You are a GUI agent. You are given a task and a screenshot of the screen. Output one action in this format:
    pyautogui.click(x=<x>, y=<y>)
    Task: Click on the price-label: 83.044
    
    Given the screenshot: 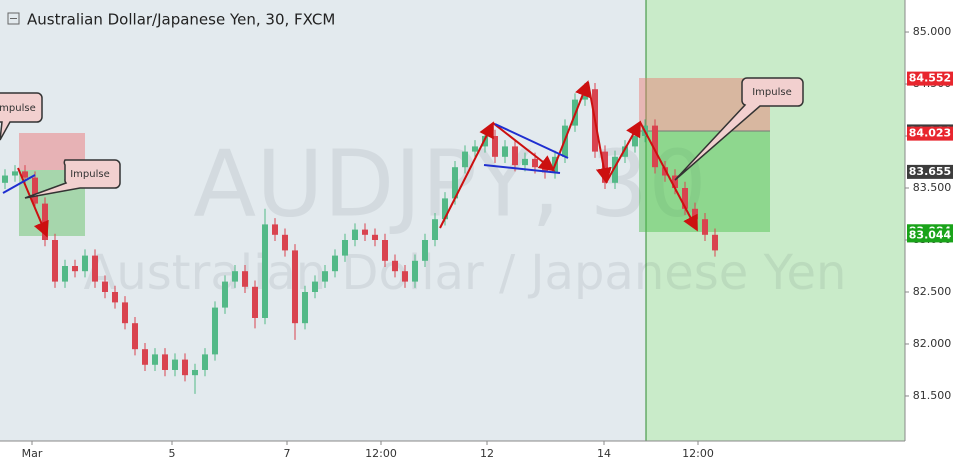 What is the action you would take?
    pyautogui.click(x=930, y=234)
    